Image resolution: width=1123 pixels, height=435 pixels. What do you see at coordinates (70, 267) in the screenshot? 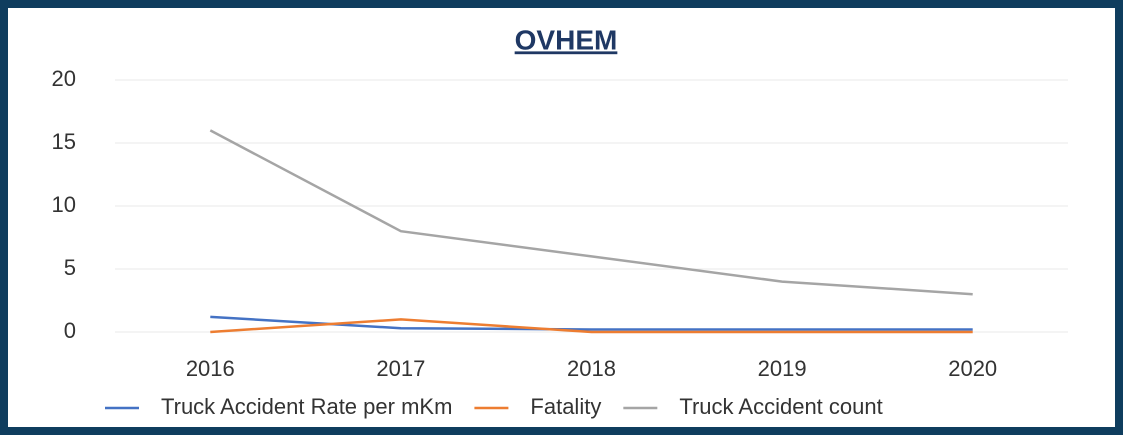
I see `y-tick-label: 5` at bounding box center [70, 267].